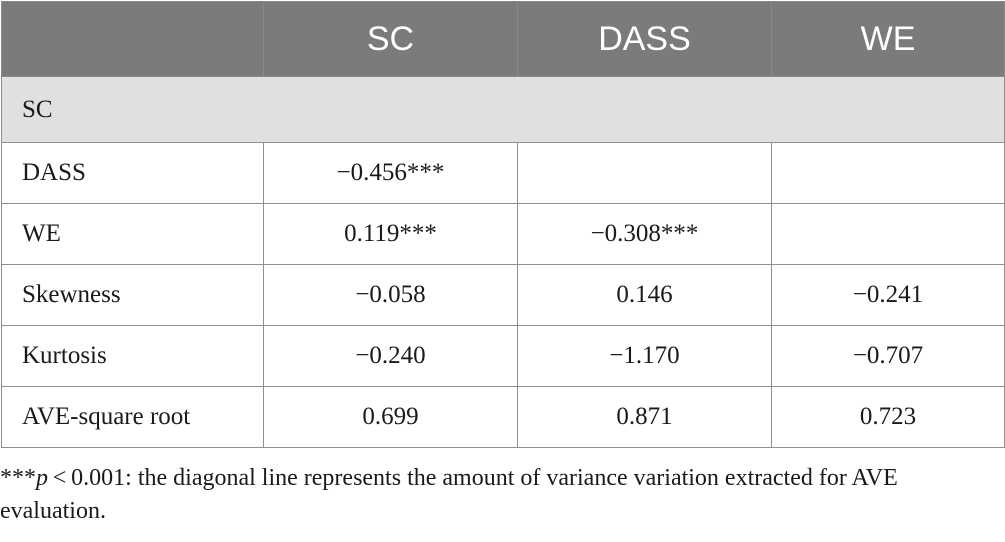 Image resolution: width=1005 pixels, height=542 pixels. Describe the element at coordinates (888, 39) in the screenshot. I see `header-cell-we: WE` at that location.